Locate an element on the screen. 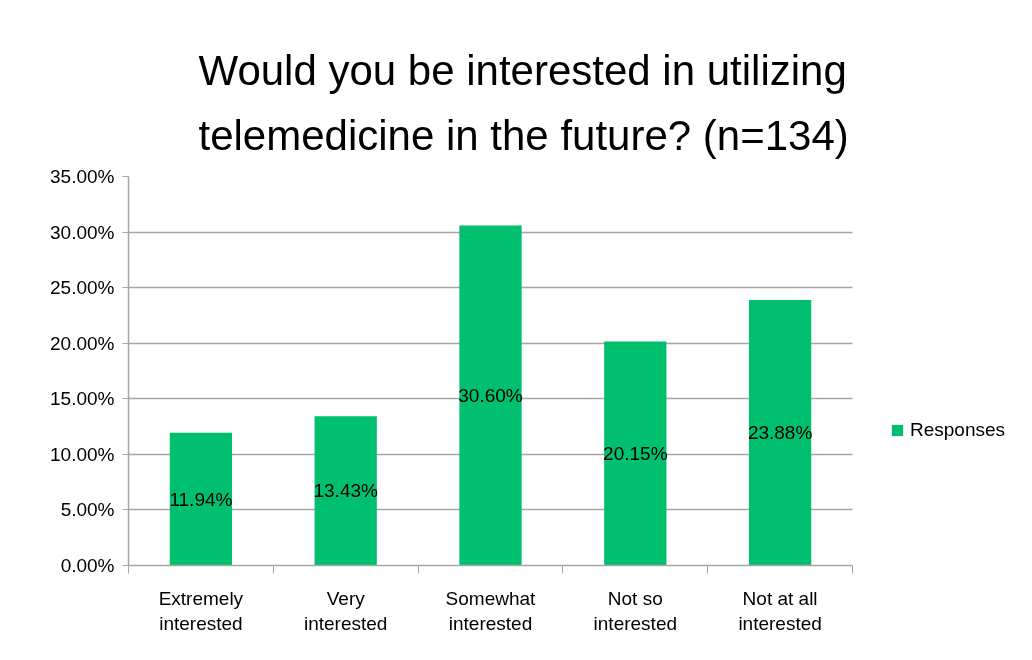 This screenshot has height=660, width=1032. x-tick-label: Very interested is located at coordinates (345, 610).